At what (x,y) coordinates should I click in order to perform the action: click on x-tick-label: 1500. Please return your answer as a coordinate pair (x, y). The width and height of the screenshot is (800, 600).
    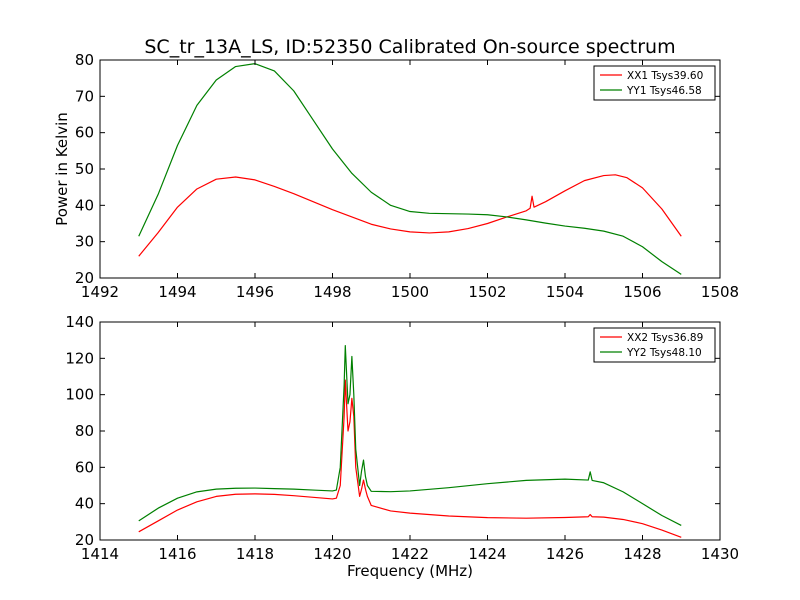
    Looking at the image, I should click on (410, 292).